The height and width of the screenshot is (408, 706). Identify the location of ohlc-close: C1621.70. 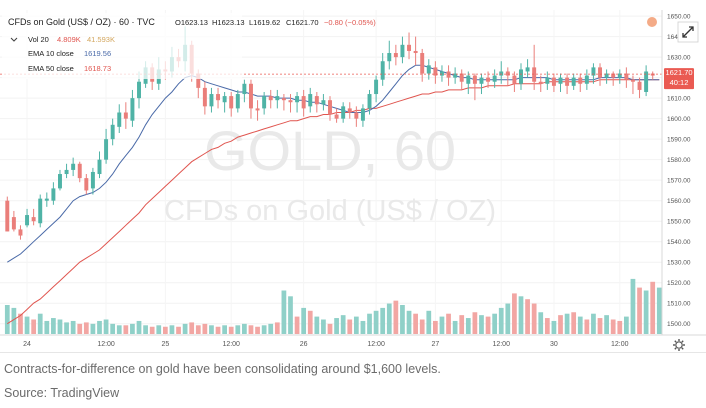
(302, 22).